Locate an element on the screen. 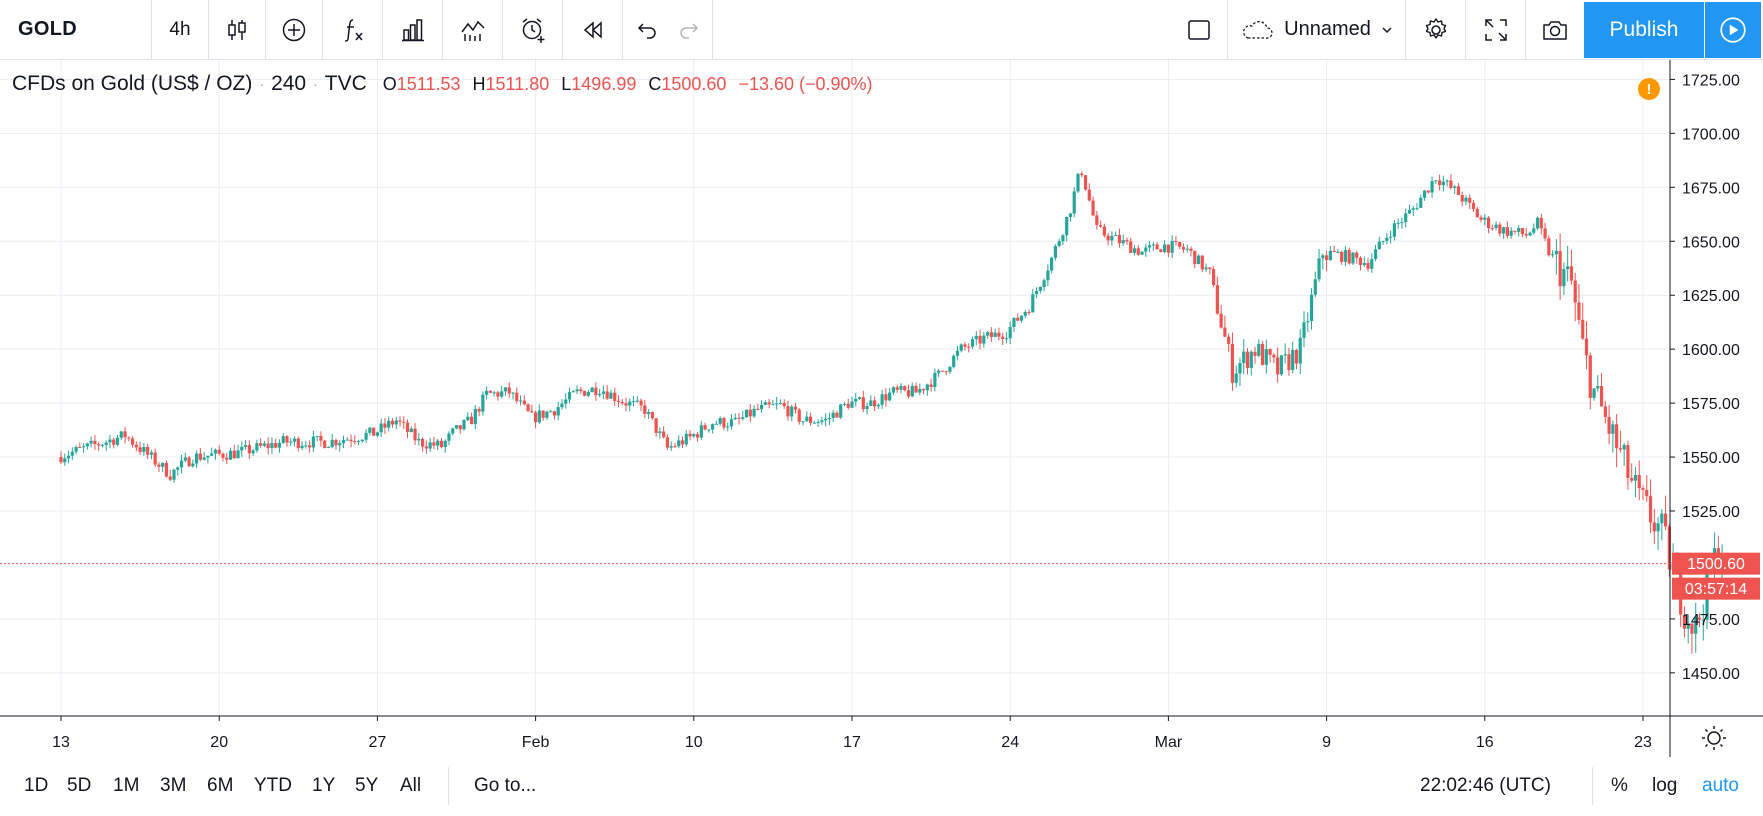 The image size is (1763, 816). financials-button is located at coordinates (413, 29).